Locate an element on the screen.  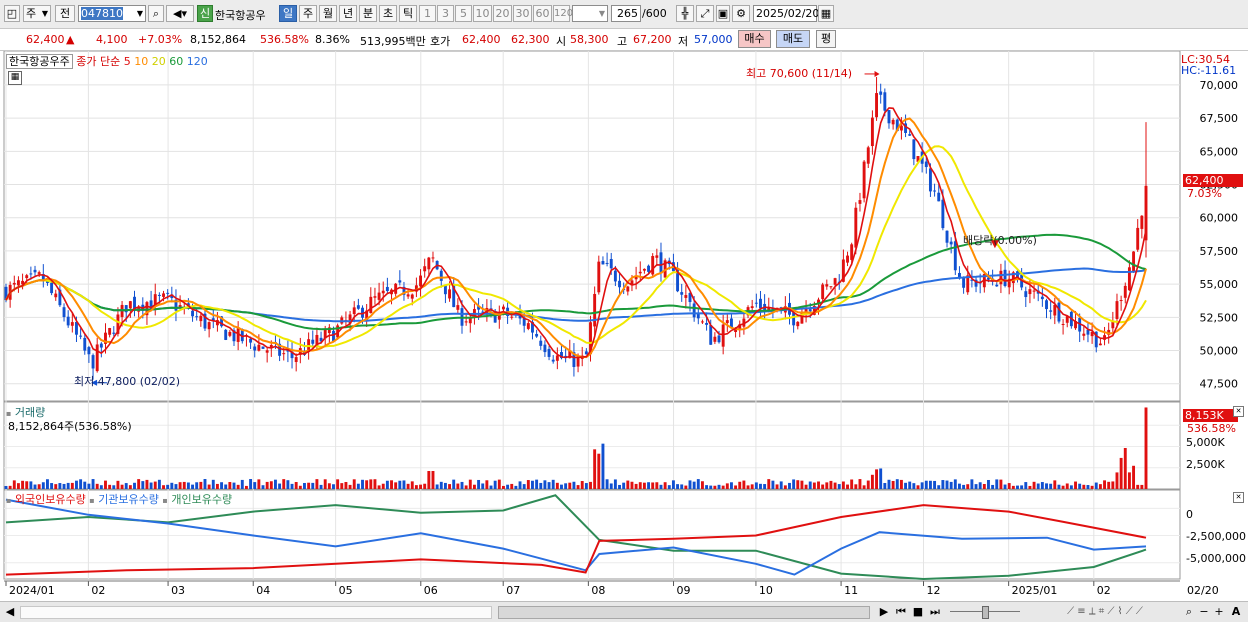
sell-button: 매도 is located at coordinates (793, 39).